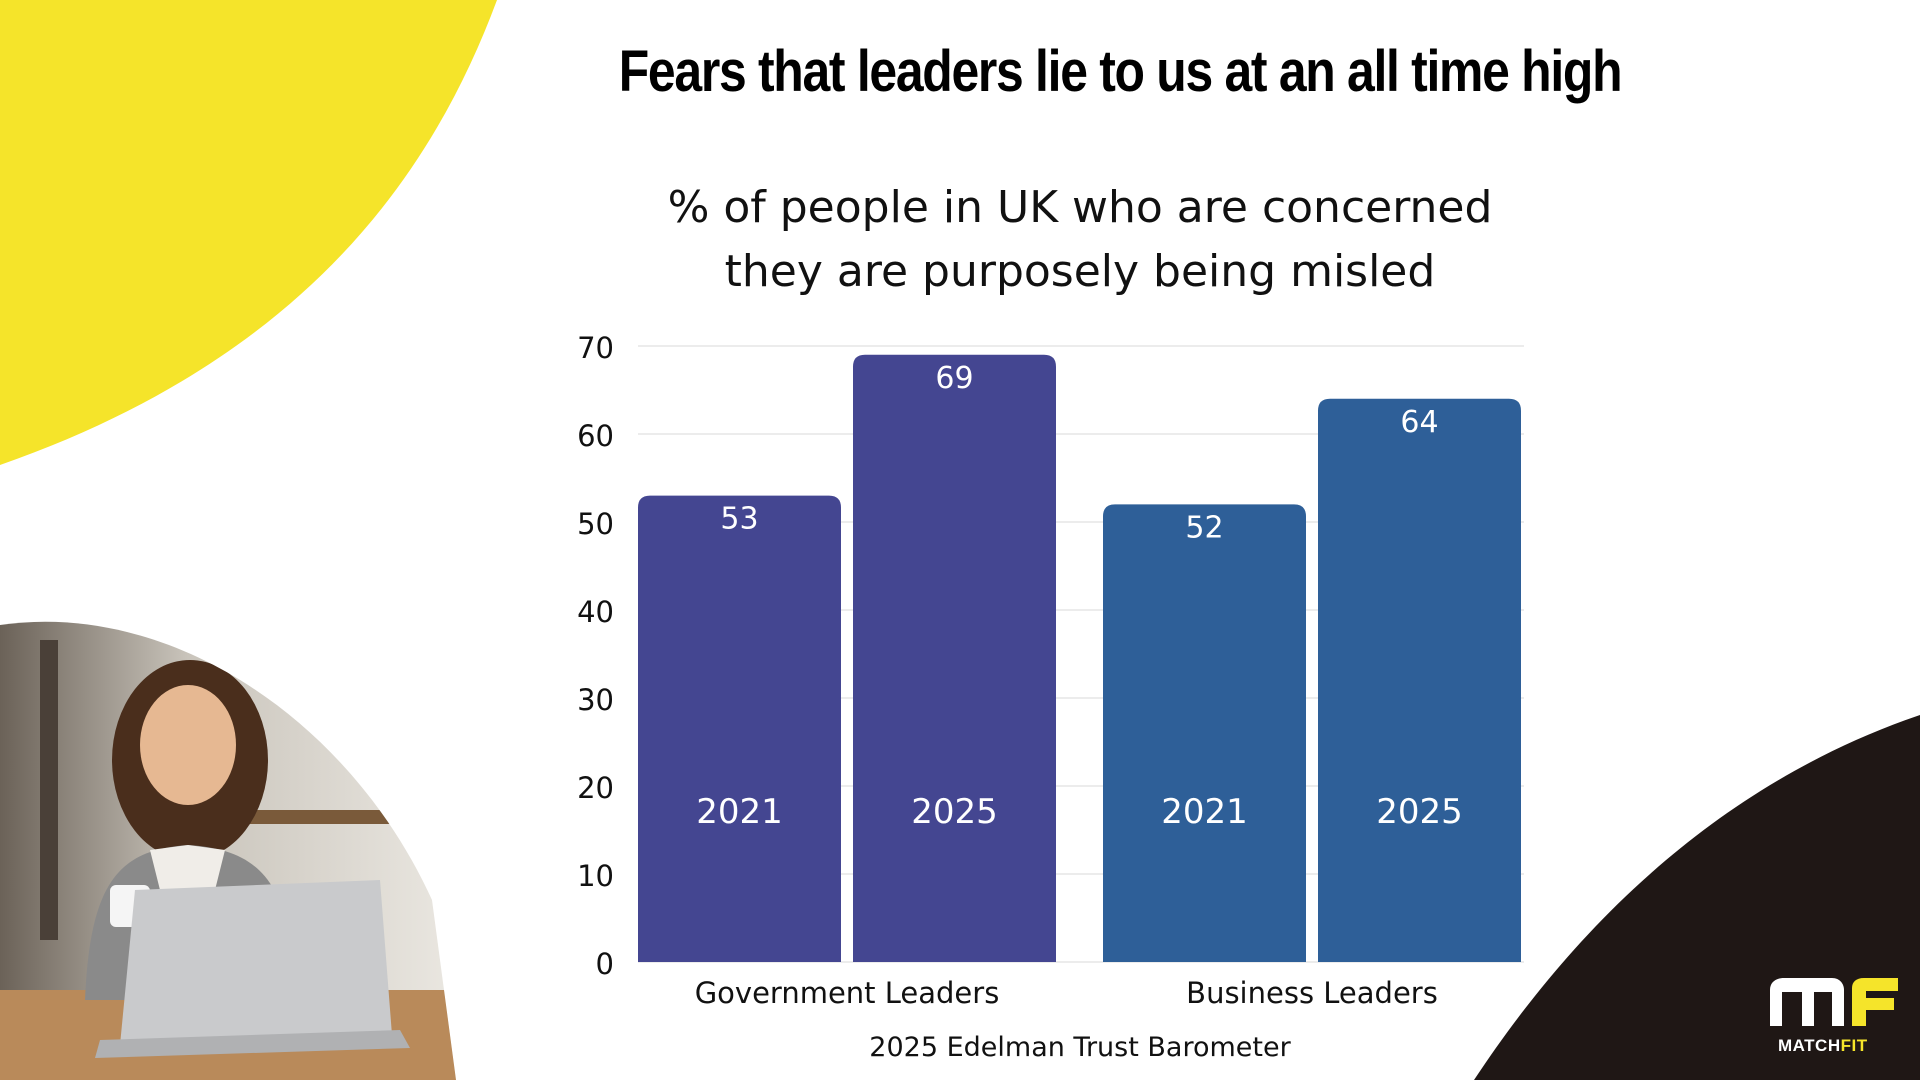  Describe the element at coordinates (1834, 1002) in the screenshot. I see `mf-logo-icon` at that location.